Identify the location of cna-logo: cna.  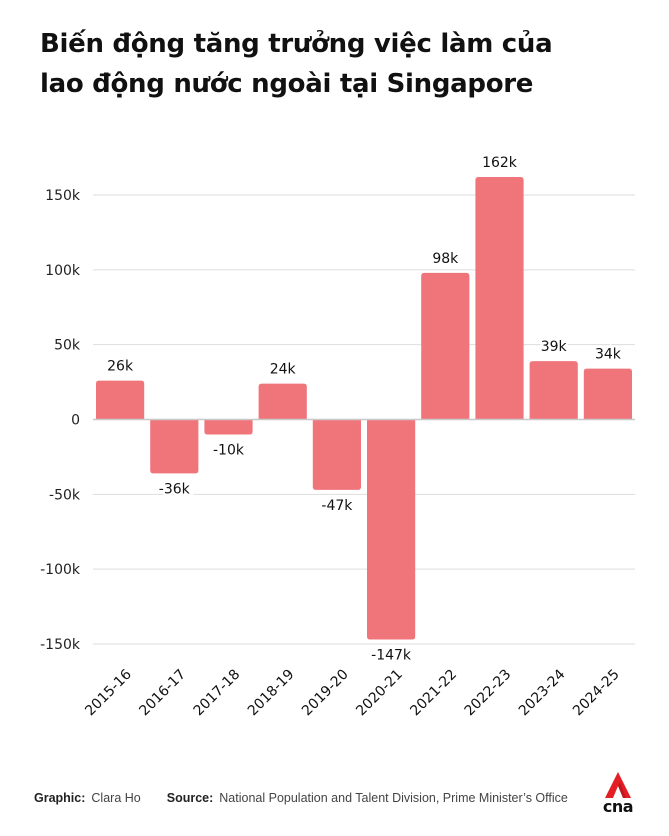
(618, 794).